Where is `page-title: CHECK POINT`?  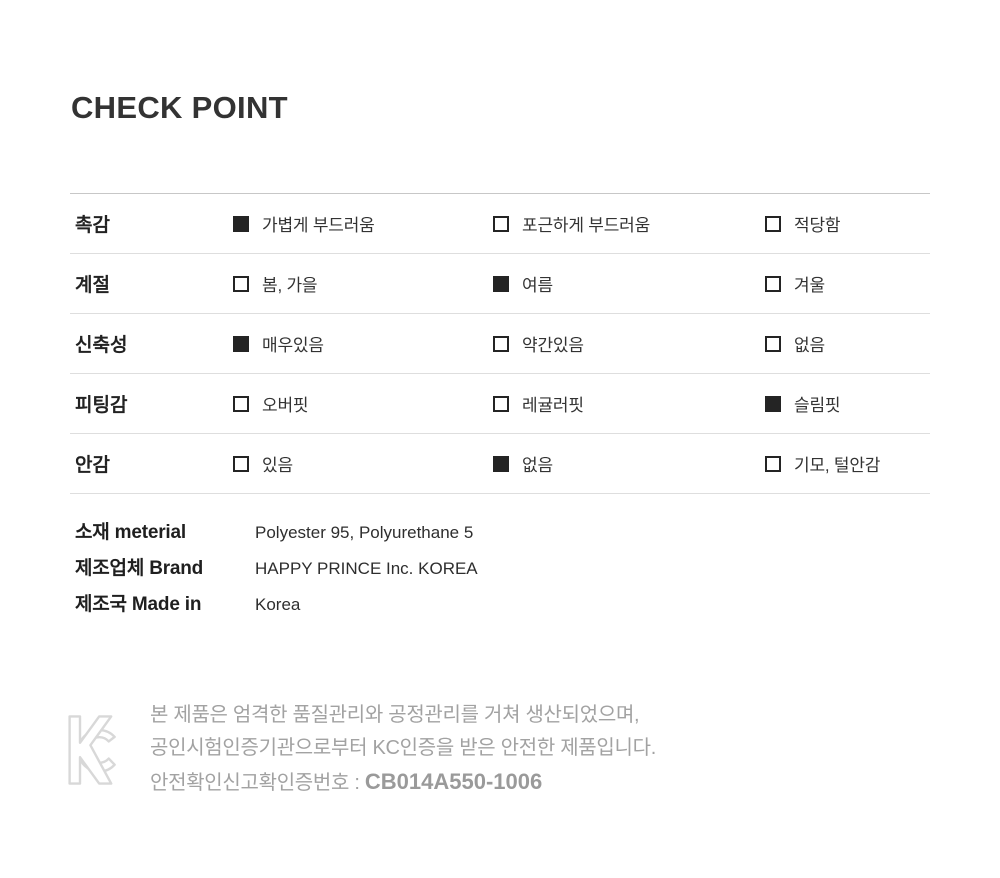 page-title: CHECK POINT is located at coordinates (179, 107).